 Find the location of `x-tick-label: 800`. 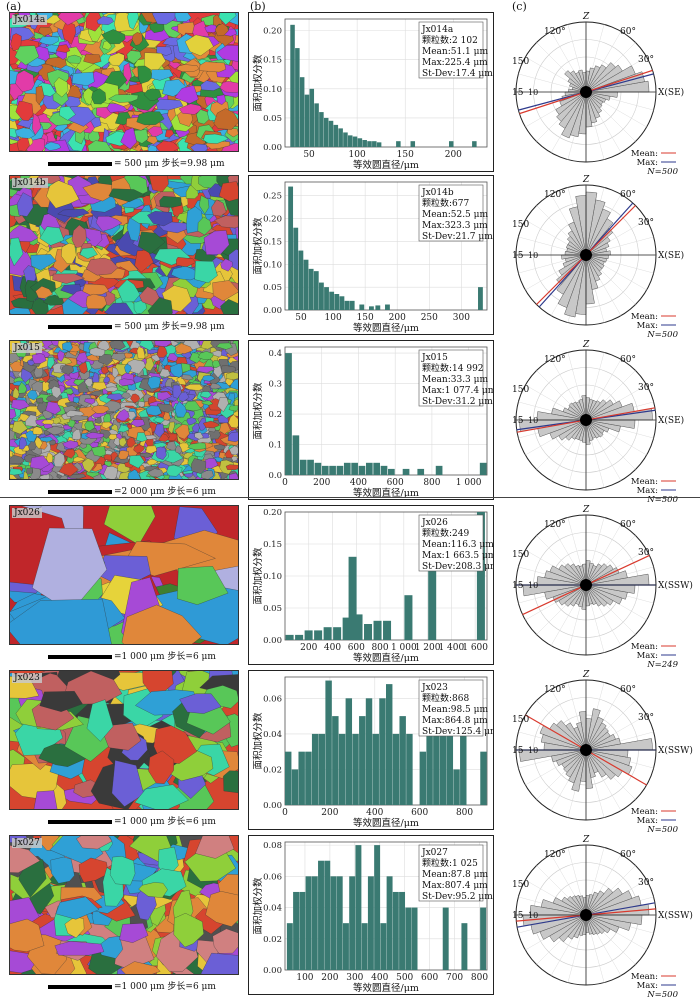

x-tick-label: 800 is located at coordinates (379, 648).